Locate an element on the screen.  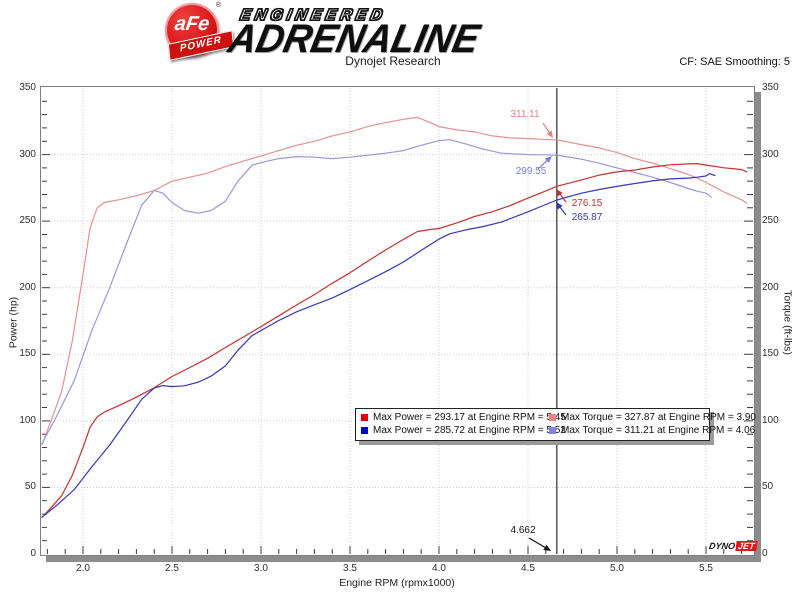
cursor-value-callout: 276.15 is located at coordinates (587, 203).